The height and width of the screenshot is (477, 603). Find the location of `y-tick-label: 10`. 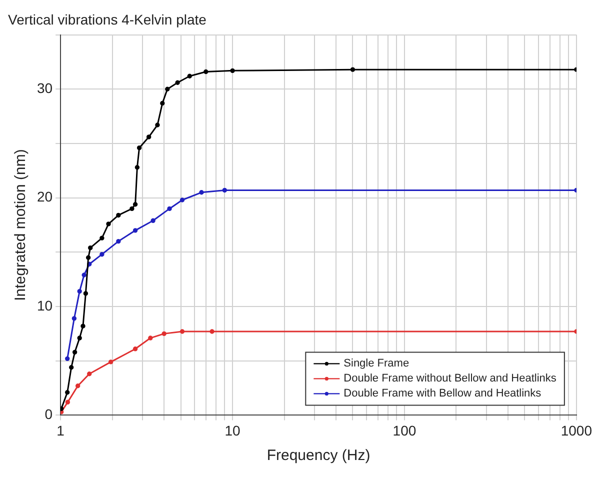

y-tick-label: 10 is located at coordinates (44, 305).